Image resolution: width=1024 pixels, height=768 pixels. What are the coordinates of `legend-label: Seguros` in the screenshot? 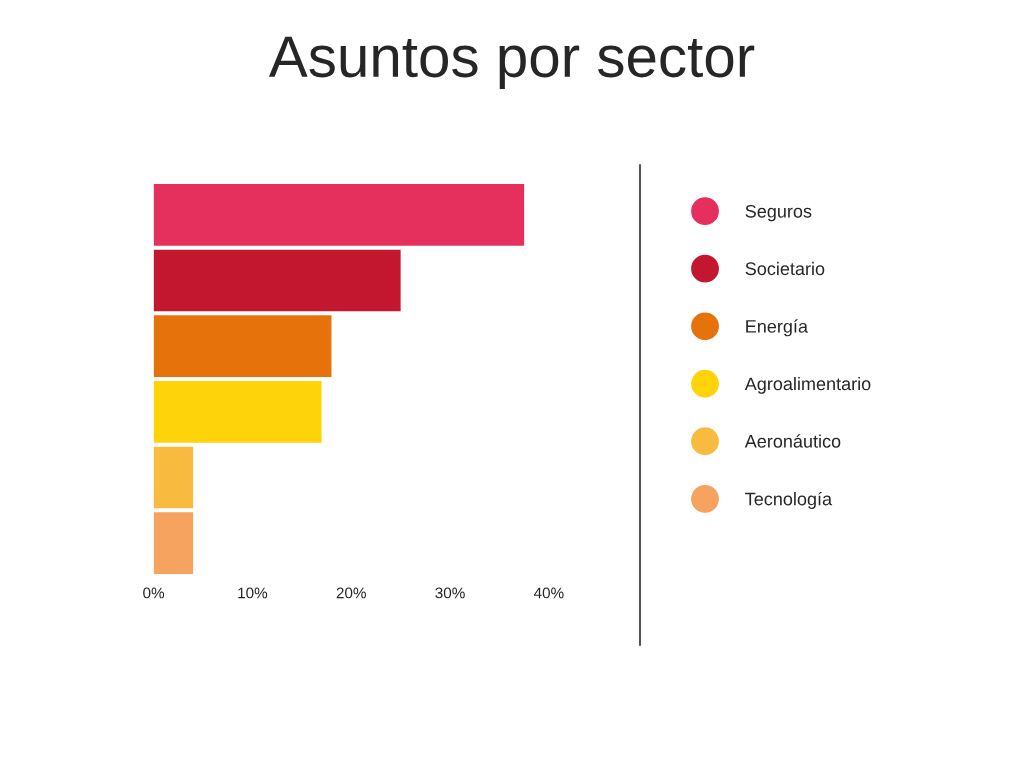 It's located at (778, 213).